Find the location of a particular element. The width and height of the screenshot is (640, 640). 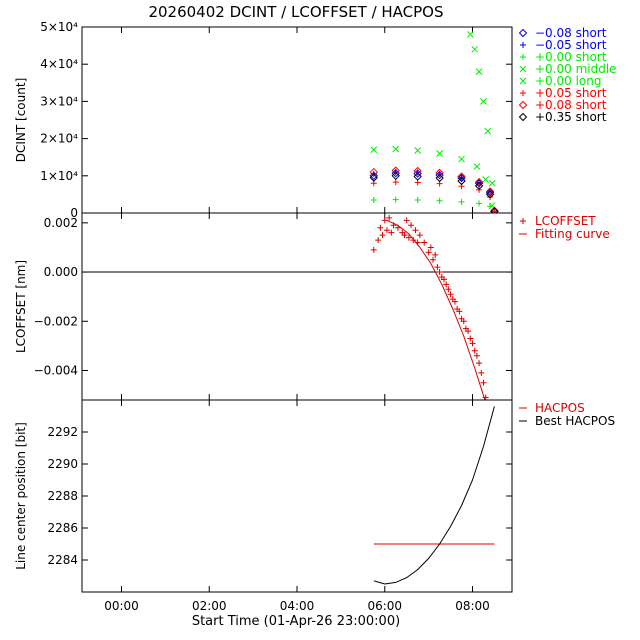

figure-title: 20260402 DCINT / LCOFFSET / HACPOS is located at coordinates (295, 12).